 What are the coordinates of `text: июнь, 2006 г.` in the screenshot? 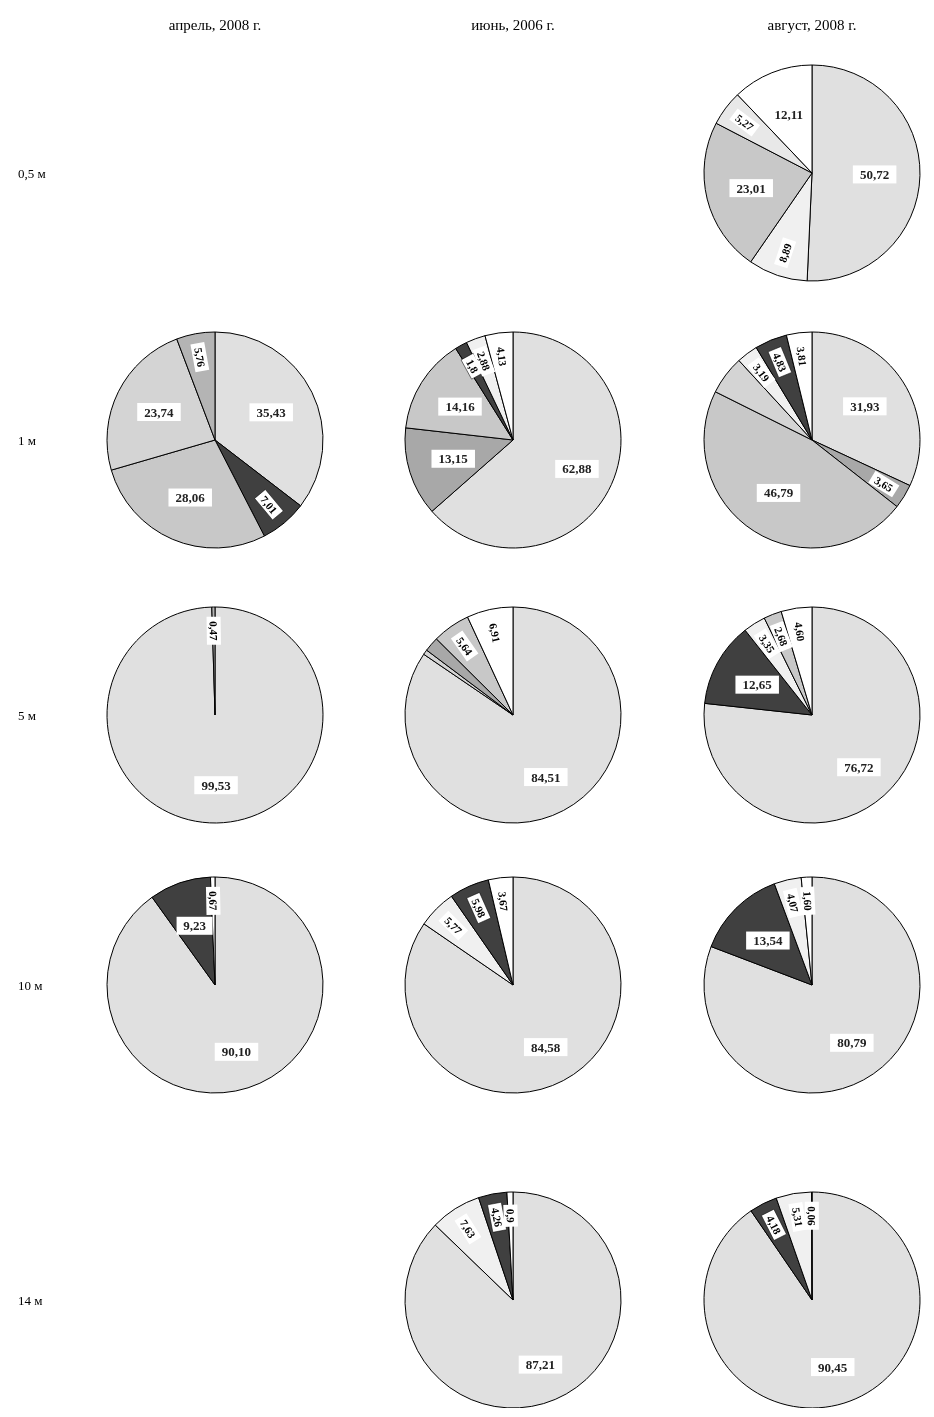 It's located at (513, 25).